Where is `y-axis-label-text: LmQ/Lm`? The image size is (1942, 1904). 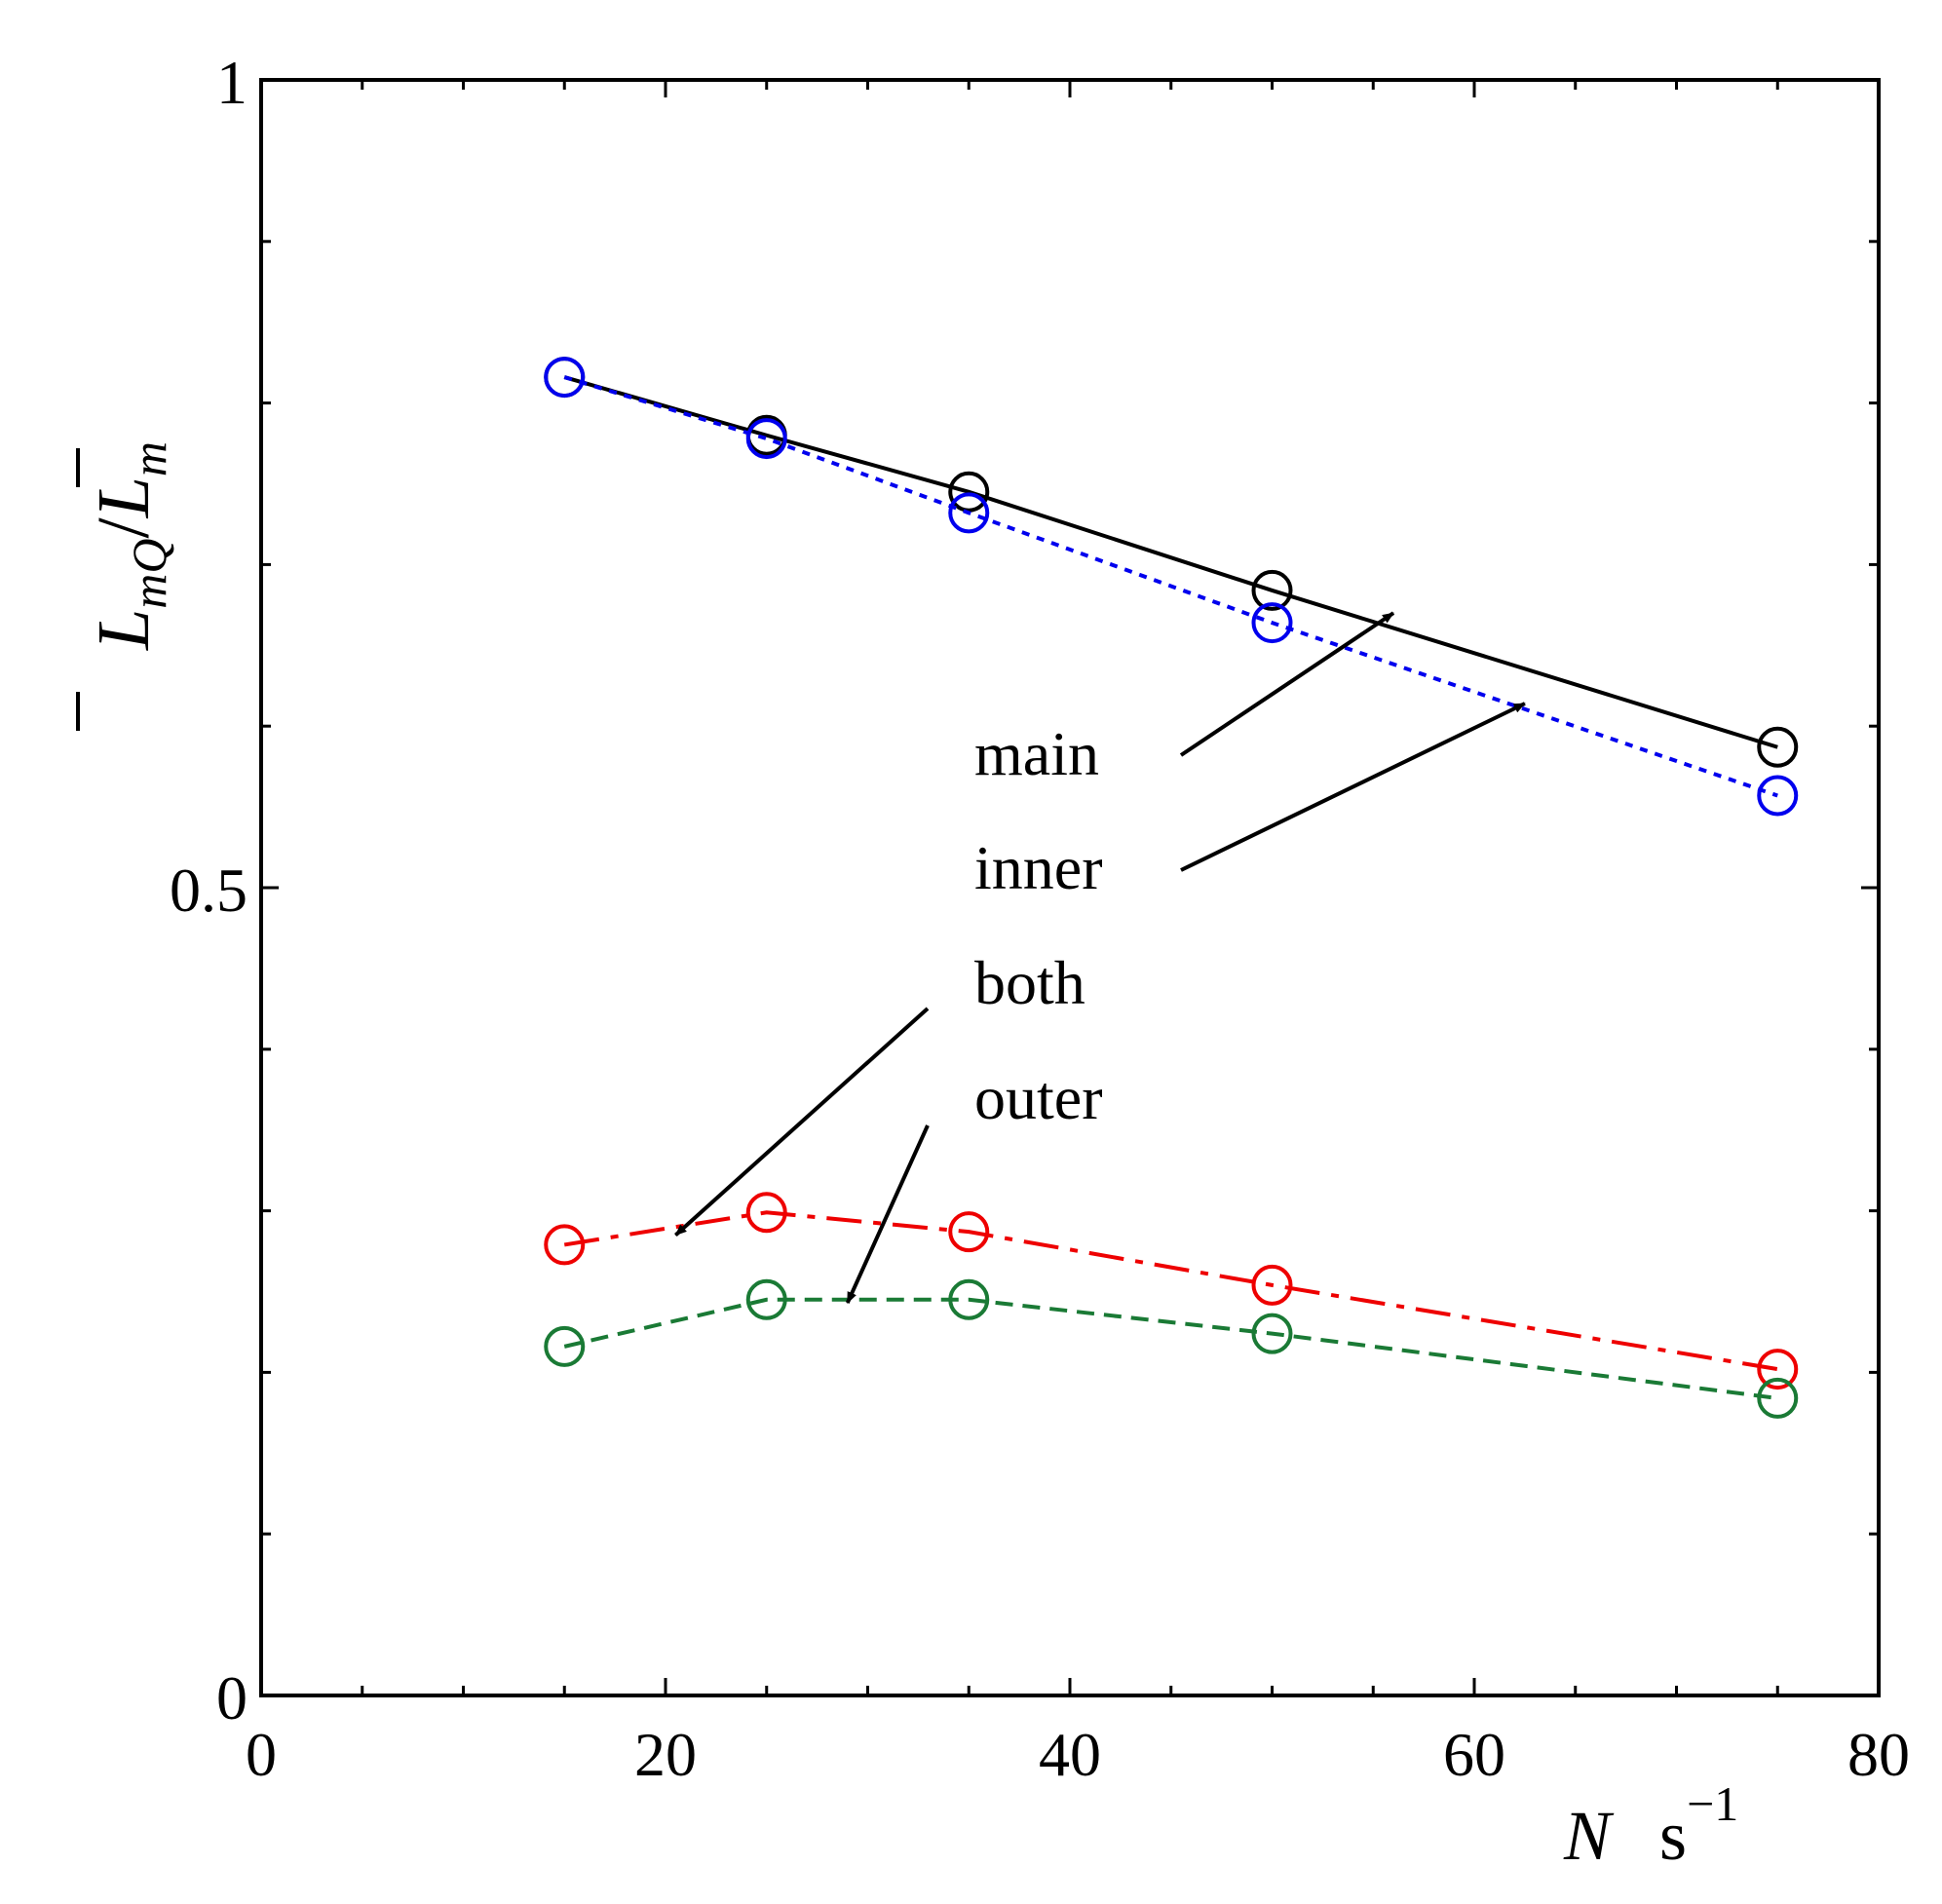
y-axis-label-text: LmQ/Lm is located at coordinates (129, 546).